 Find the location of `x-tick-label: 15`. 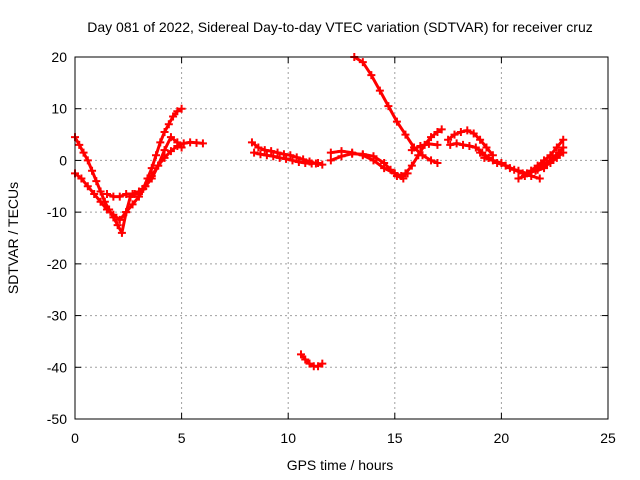

x-tick-label: 15 is located at coordinates (395, 438).